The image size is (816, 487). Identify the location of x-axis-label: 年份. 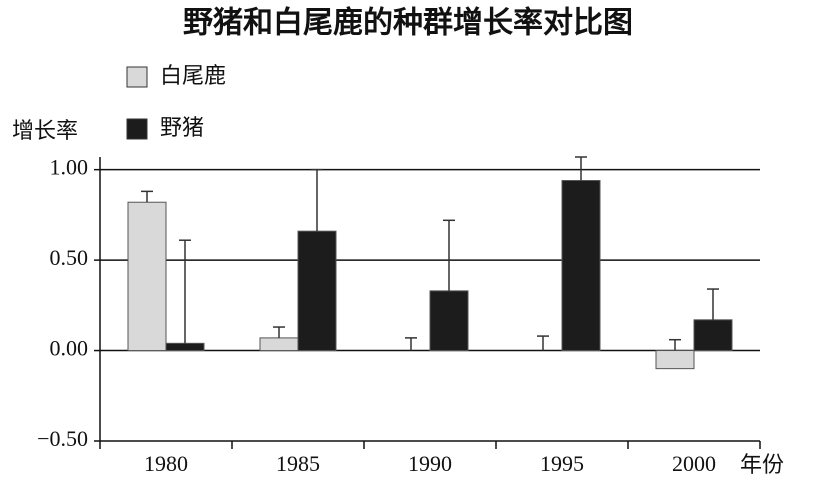
(762, 465).